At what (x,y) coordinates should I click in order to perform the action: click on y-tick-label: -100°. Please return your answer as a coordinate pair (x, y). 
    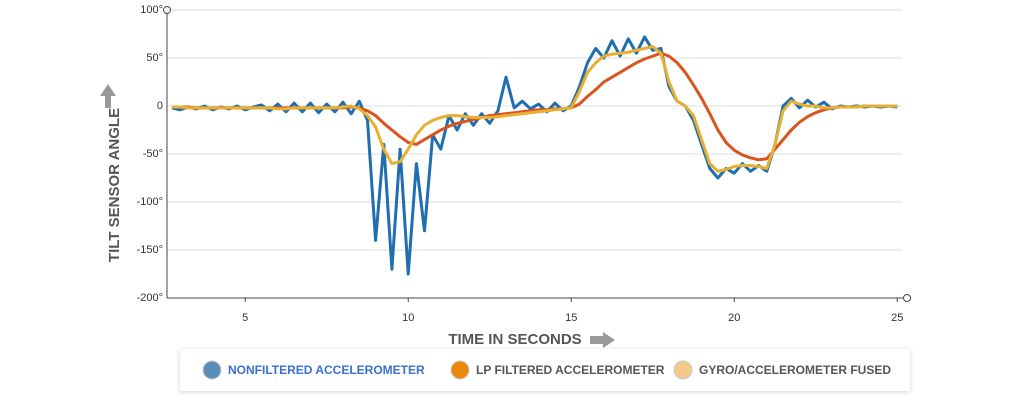
    Looking at the image, I should click on (150, 202).